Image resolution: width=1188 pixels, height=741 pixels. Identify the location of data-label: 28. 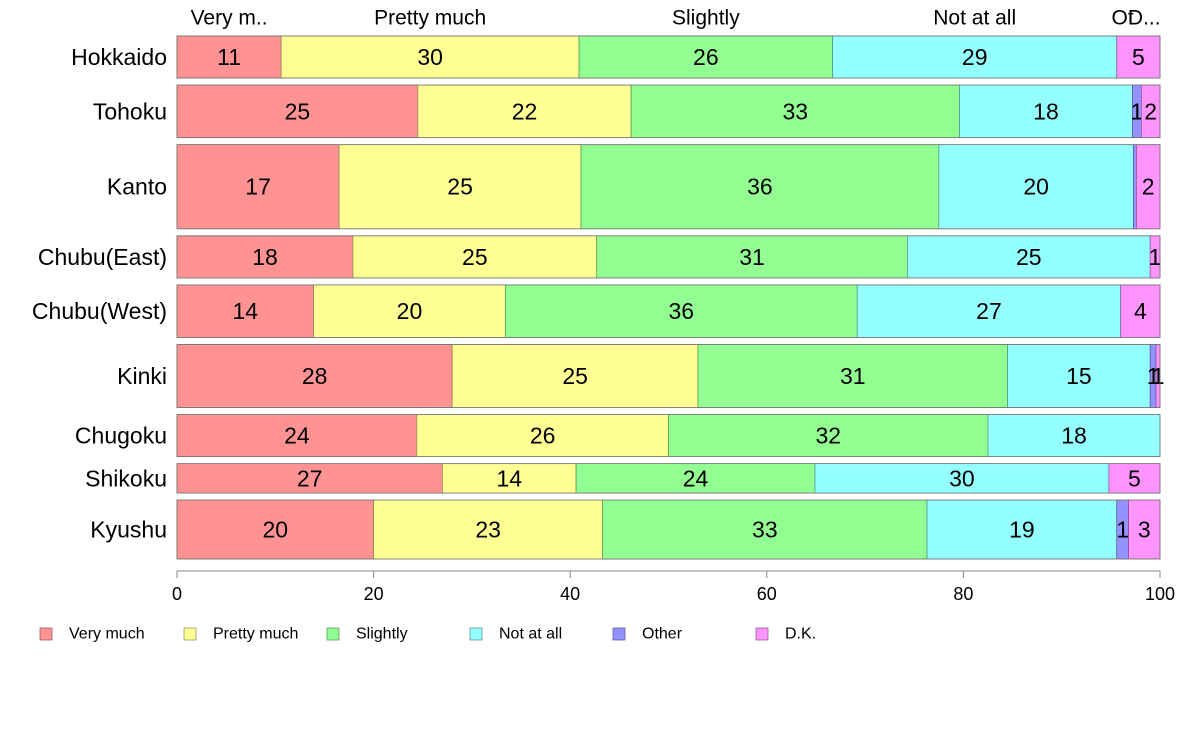
(315, 376).